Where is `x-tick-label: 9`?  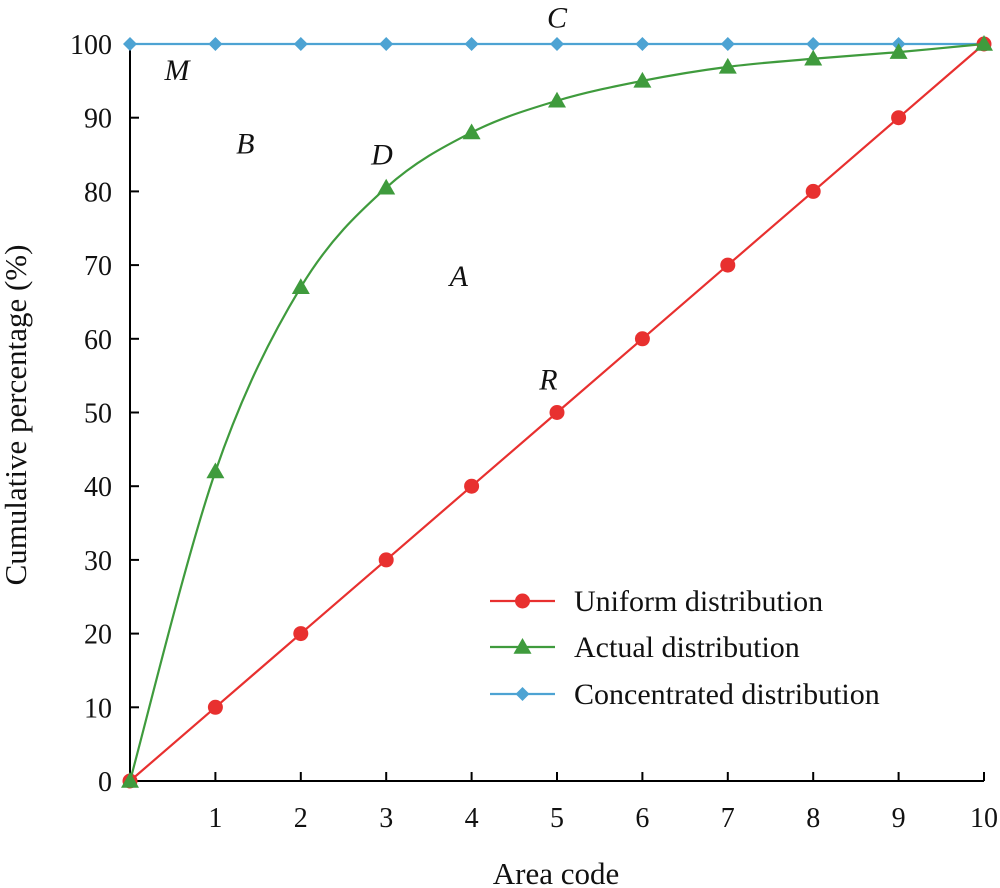
x-tick-label: 9 is located at coordinates (899, 818).